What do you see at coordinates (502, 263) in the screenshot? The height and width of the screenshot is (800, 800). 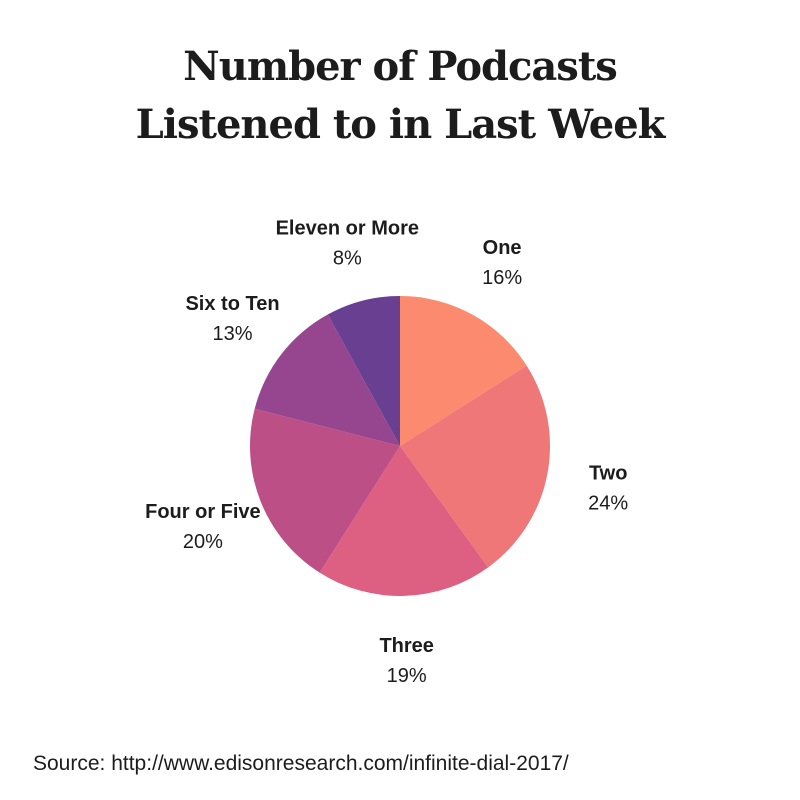 I see `slice-label-one: One 16%` at bounding box center [502, 263].